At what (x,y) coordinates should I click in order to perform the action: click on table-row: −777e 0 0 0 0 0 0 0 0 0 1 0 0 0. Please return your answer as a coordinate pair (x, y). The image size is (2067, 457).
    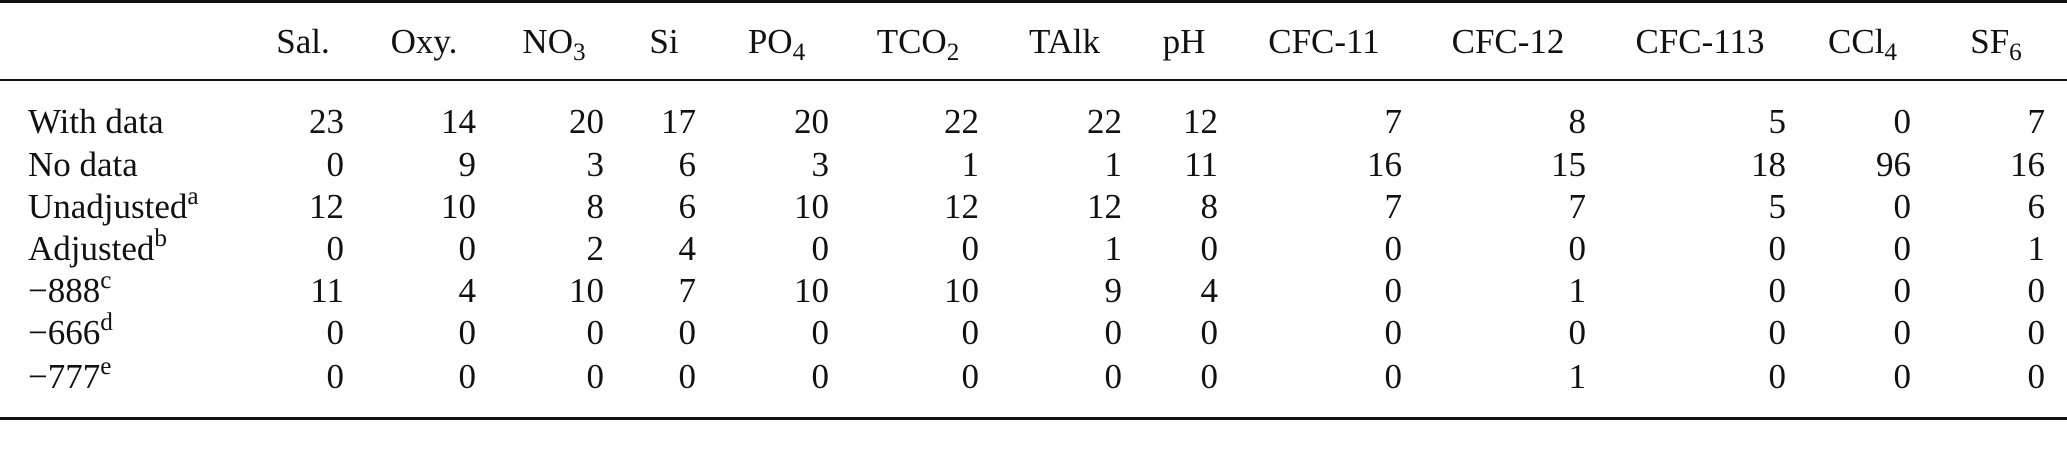
    Looking at the image, I should click on (1033, 386).